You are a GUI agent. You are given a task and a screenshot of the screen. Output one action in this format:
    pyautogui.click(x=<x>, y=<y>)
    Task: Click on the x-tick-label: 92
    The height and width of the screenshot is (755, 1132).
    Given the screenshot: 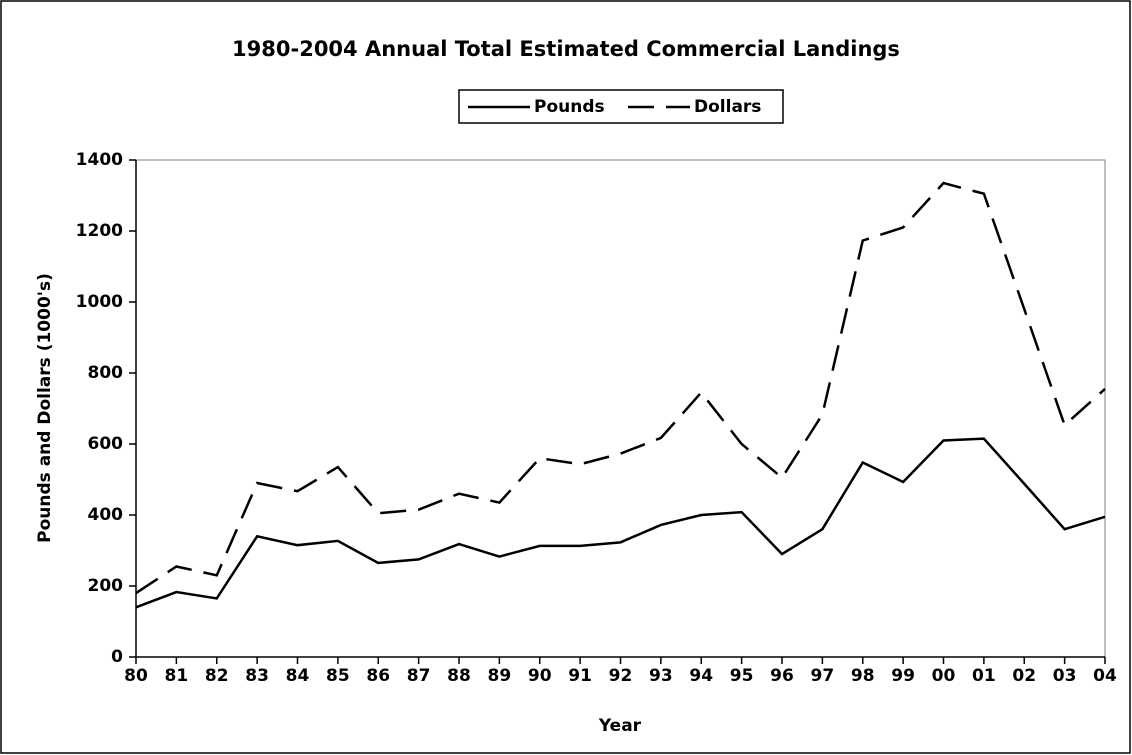 What is the action you would take?
    pyautogui.click(x=621, y=676)
    